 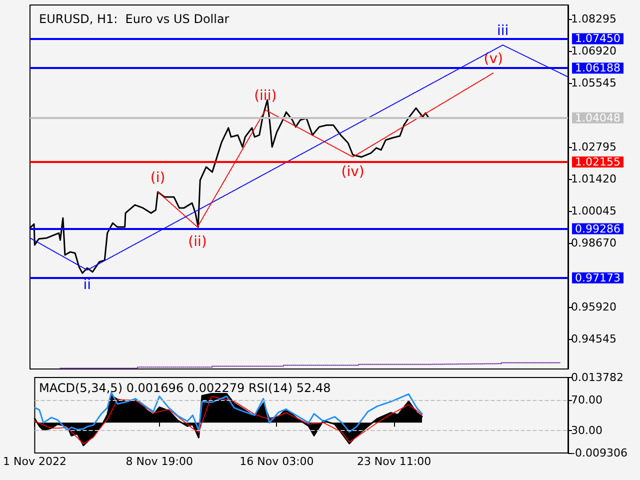 I want to click on x-tick-label: 16 Nov 03:00, so click(x=277, y=461).